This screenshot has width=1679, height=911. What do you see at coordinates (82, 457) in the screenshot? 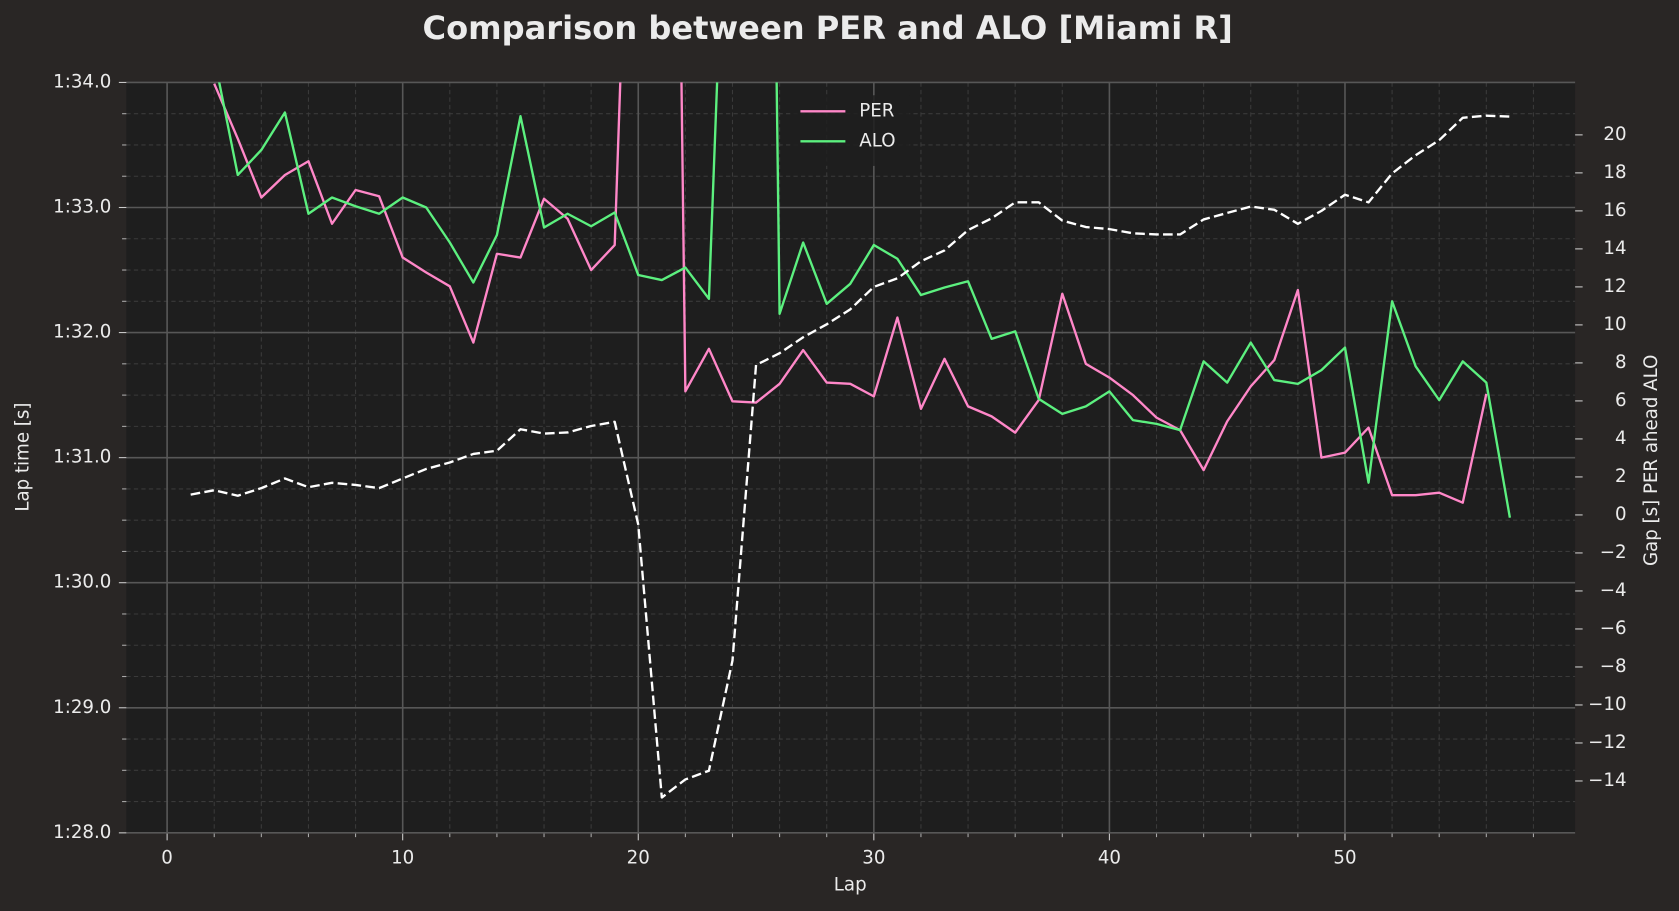
I see `y-tick-label: 1:31.0` at bounding box center [82, 457].